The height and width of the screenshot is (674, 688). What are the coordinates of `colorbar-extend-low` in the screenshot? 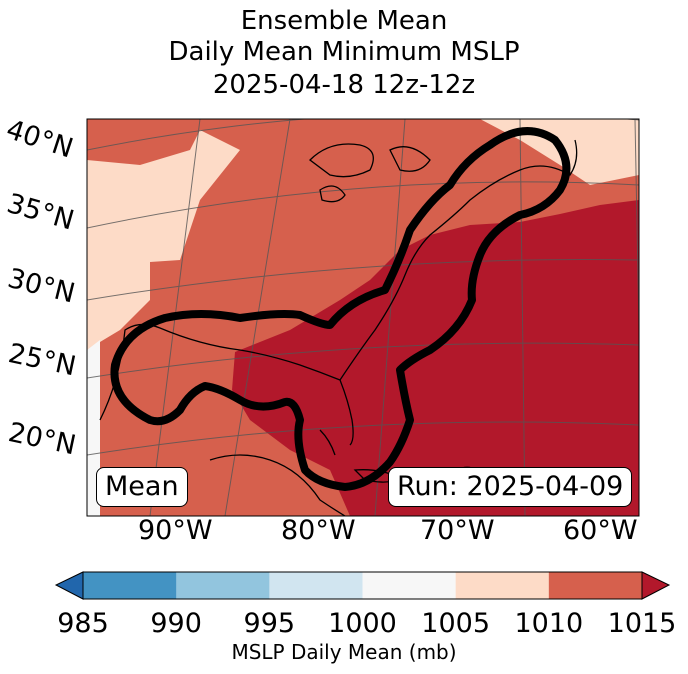 It's located at (69, 585).